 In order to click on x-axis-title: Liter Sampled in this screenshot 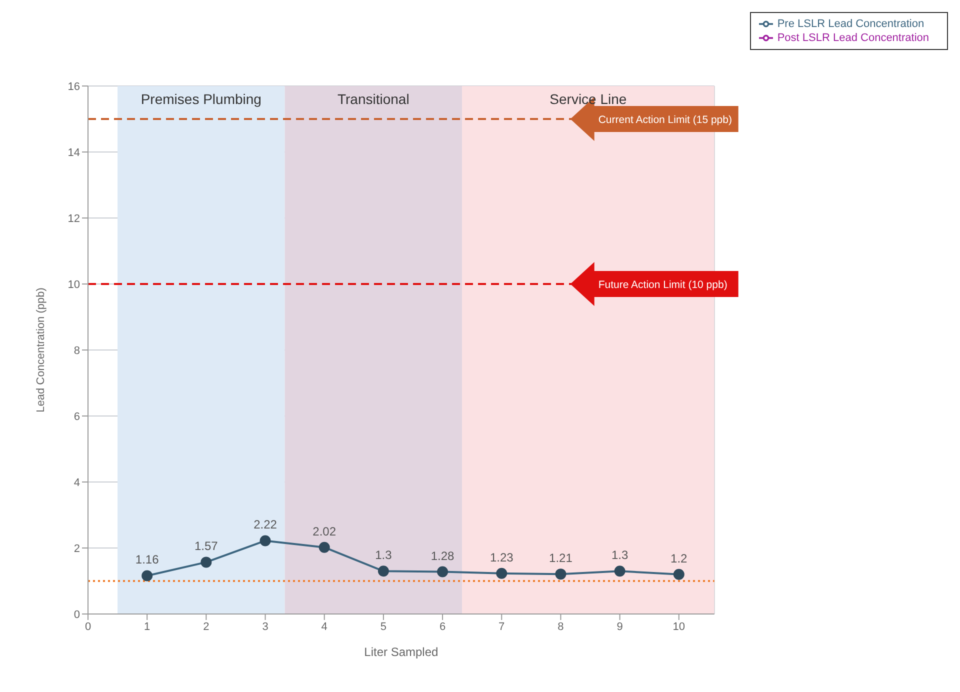, I will do `click(401, 652)`.